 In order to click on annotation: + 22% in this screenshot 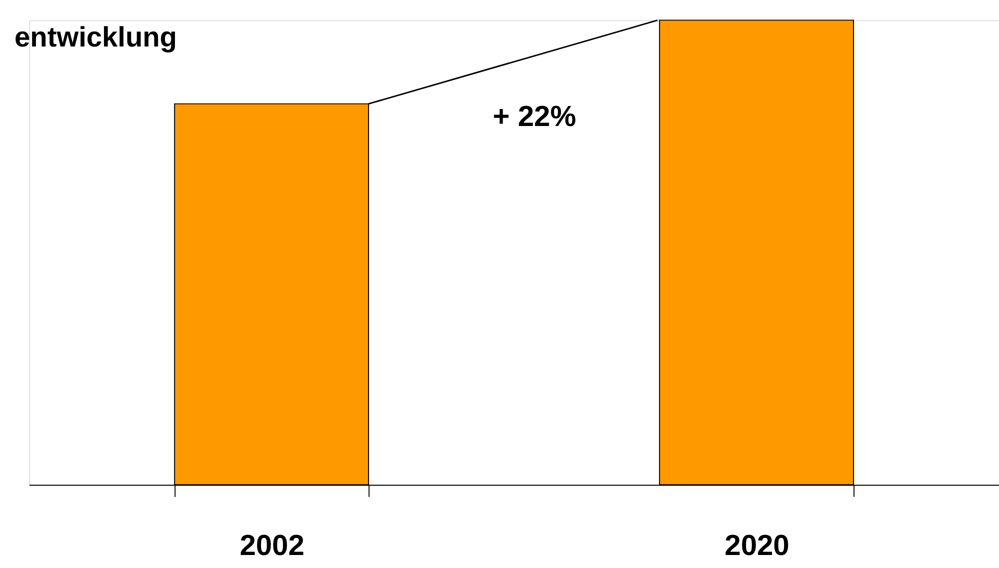, I will do `click(534, 116)`.